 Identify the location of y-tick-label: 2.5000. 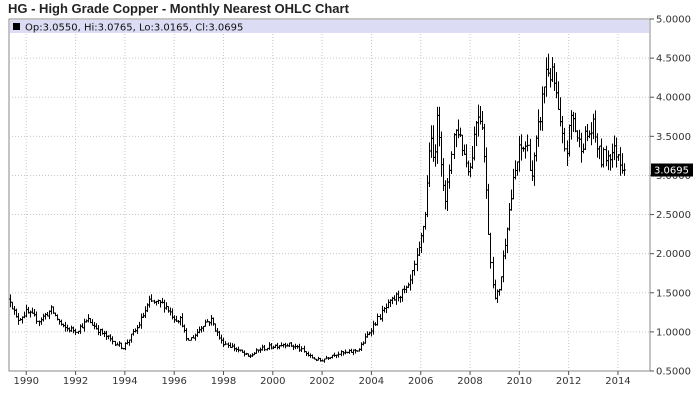
(673, 215).